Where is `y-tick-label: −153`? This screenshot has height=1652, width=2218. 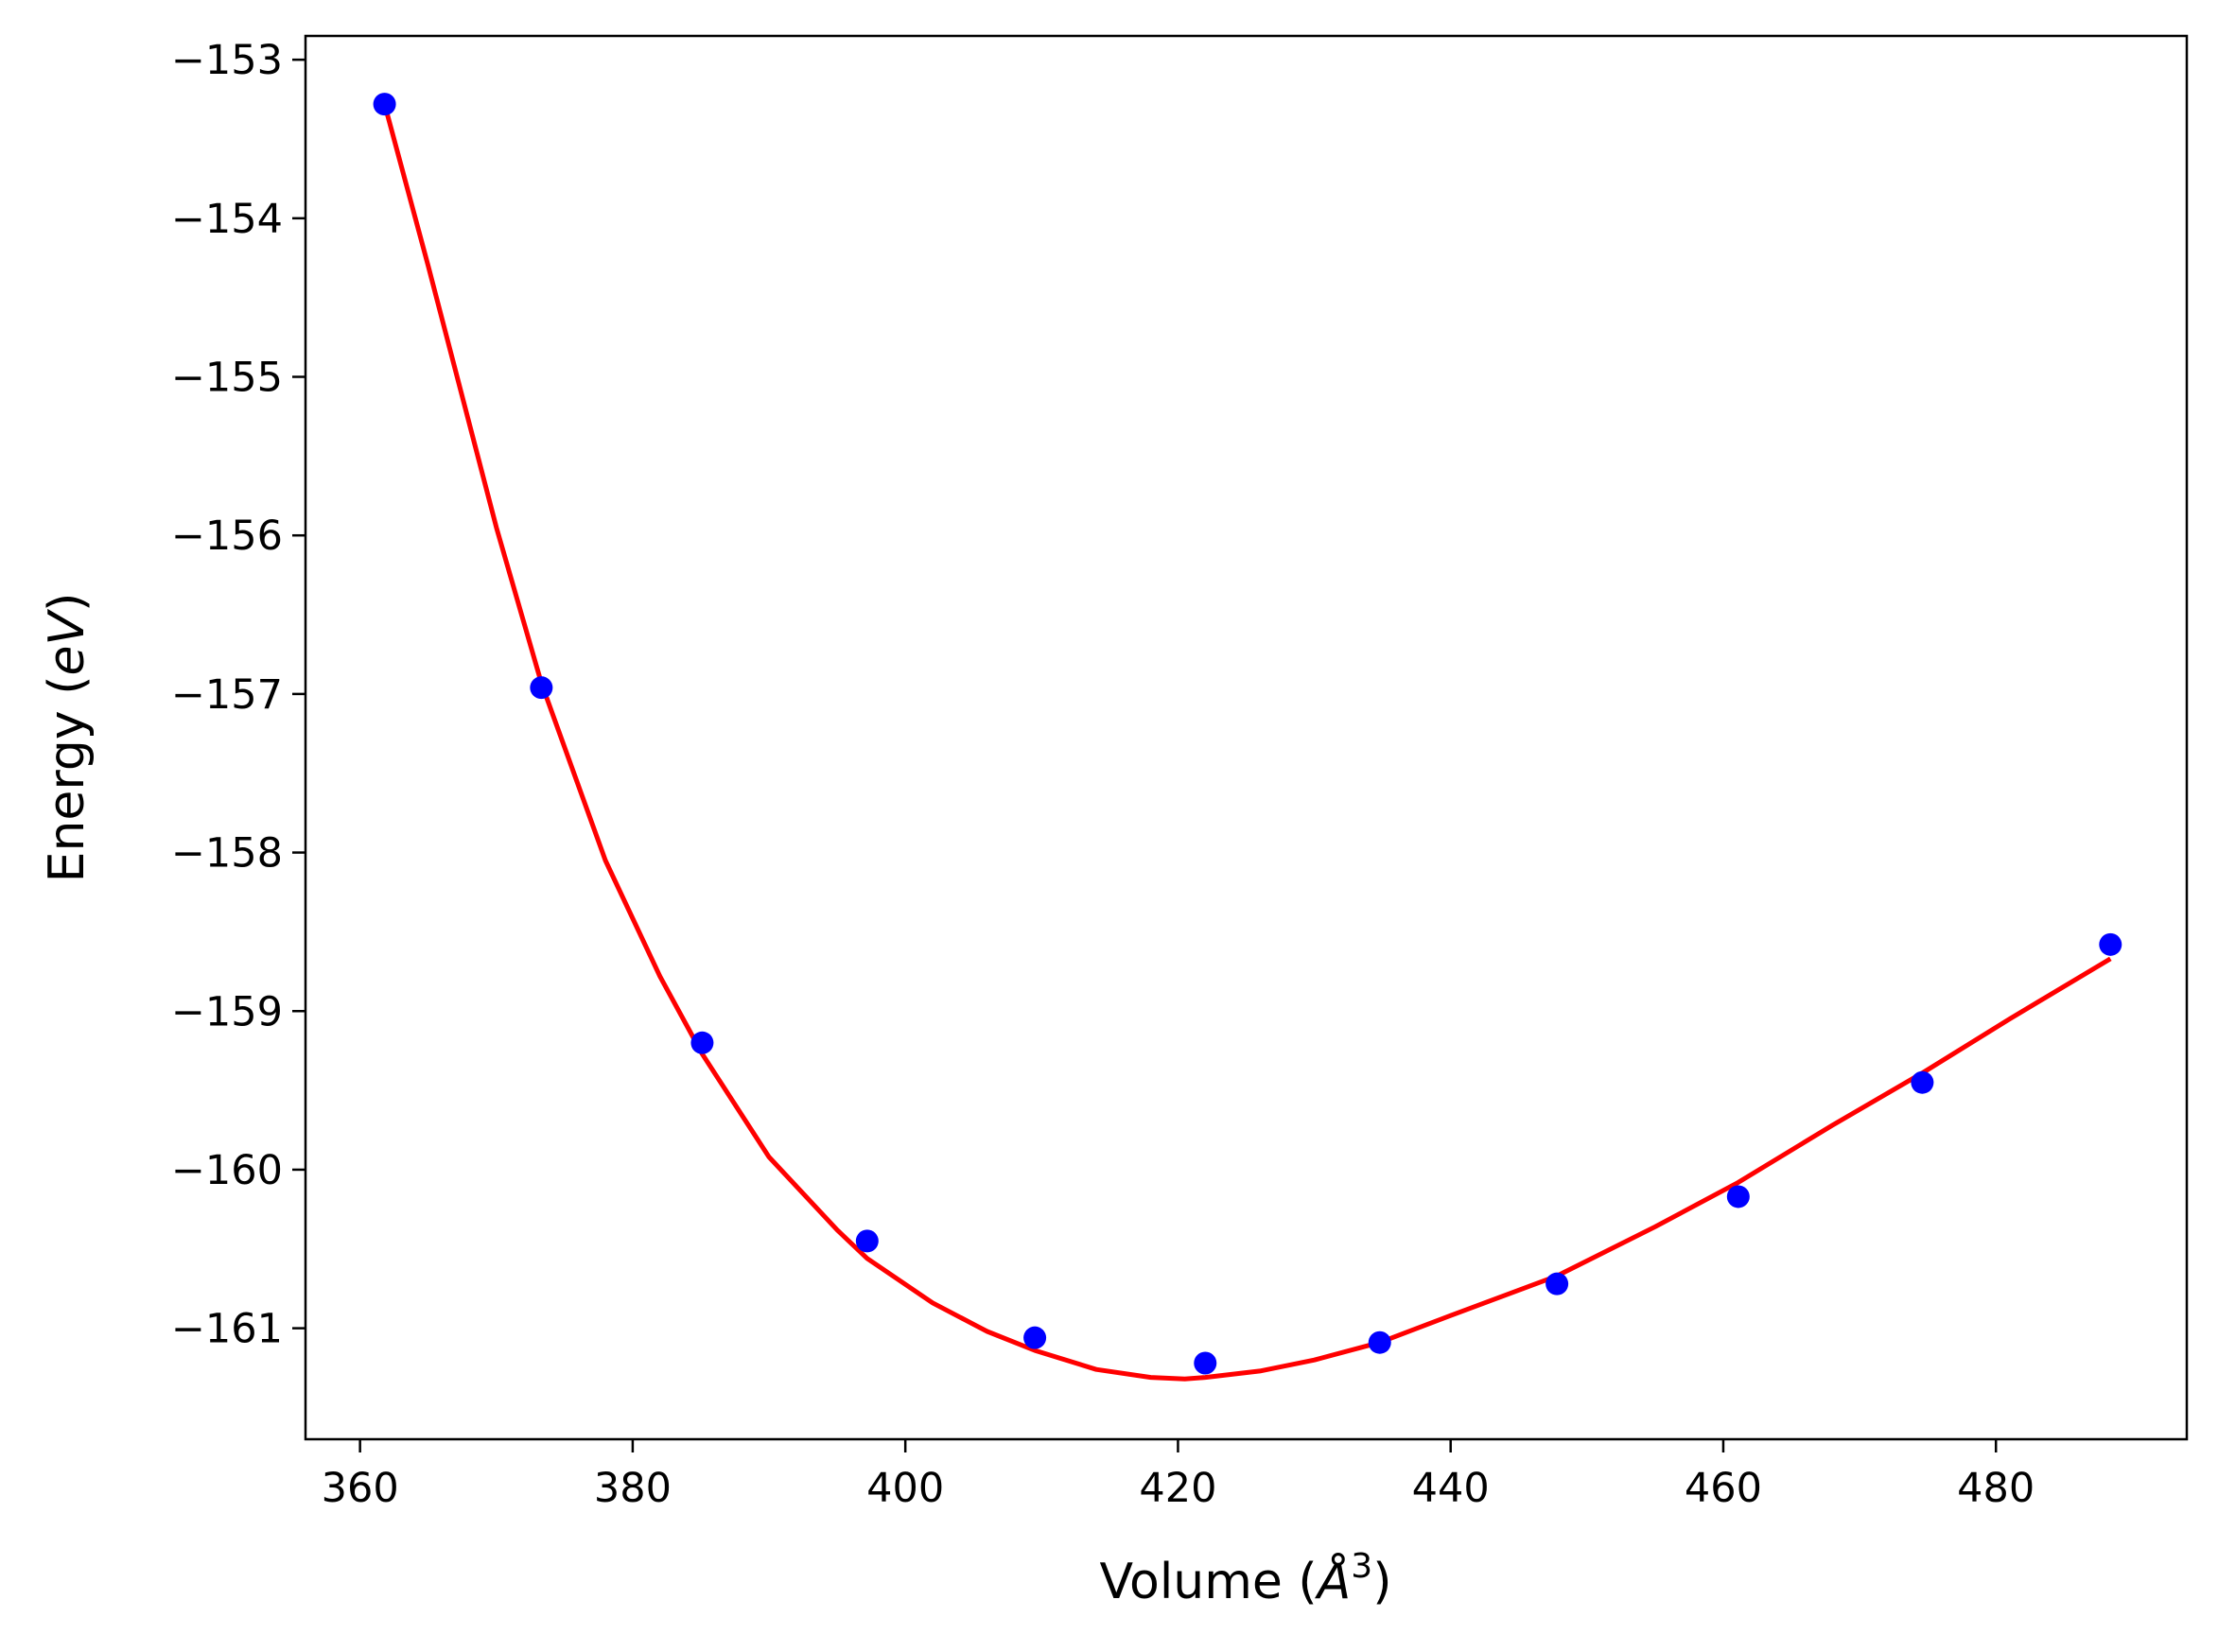
y-tick-label: −153 is located at coordinates (227, 61).